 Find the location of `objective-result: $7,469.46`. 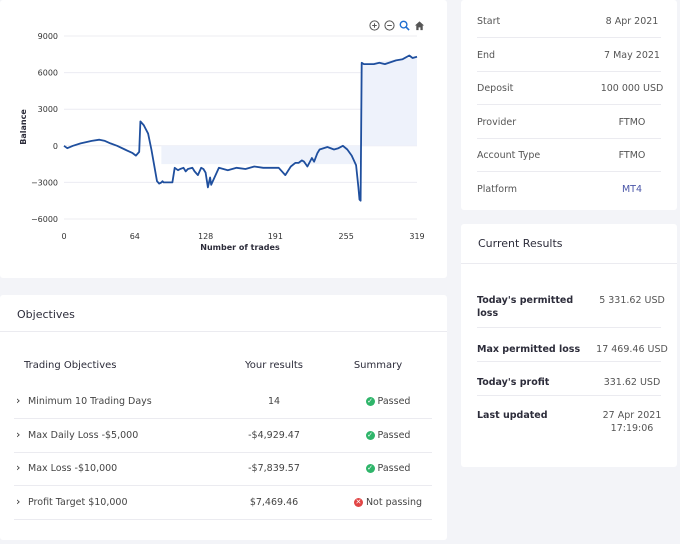

objective-result: $7,469.46 is located at coordinates (274, 502).